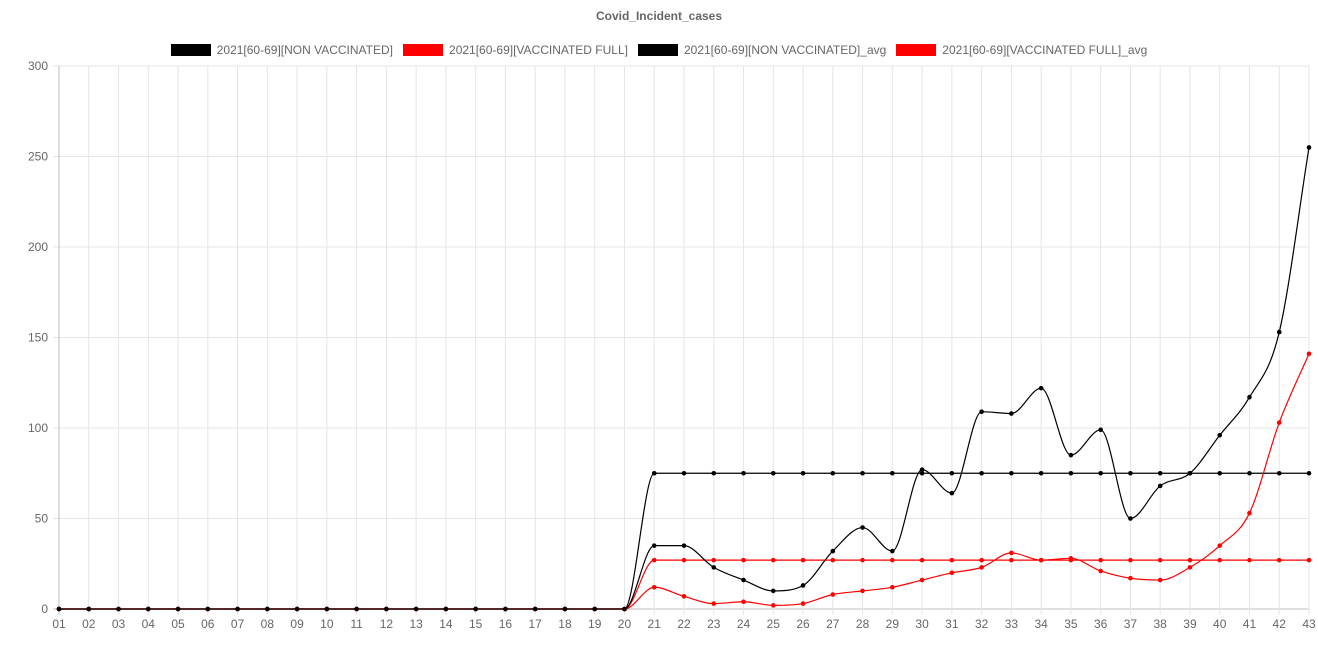  What do you see at coordinates (1012, 624) in the screenshot?
I see `x-tick-label: 33` at bounding box center [1012, 624].